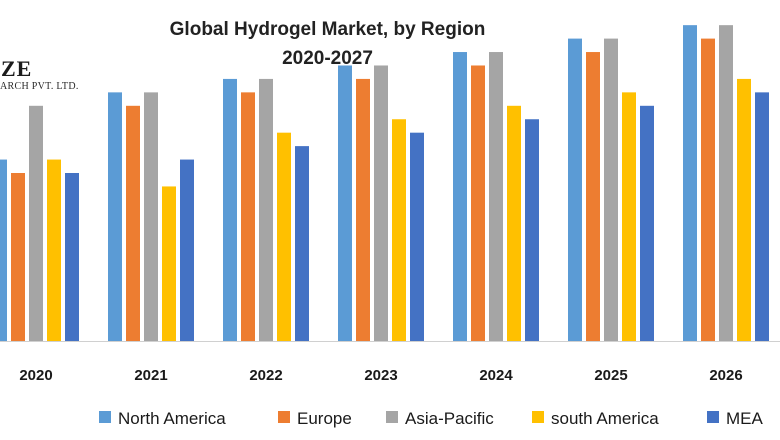 The width and height of the screenshot is (780, 440). Describe the element at coordinates (230, 210) in the screenshot. I see `bar-north-america-2022` at that location.